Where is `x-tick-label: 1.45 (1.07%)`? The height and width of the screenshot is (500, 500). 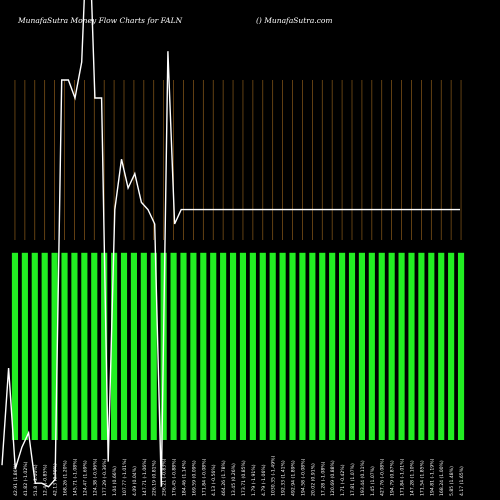
x-tick-label: 1.45 (1.07%) is located at coordinates (373, 481).